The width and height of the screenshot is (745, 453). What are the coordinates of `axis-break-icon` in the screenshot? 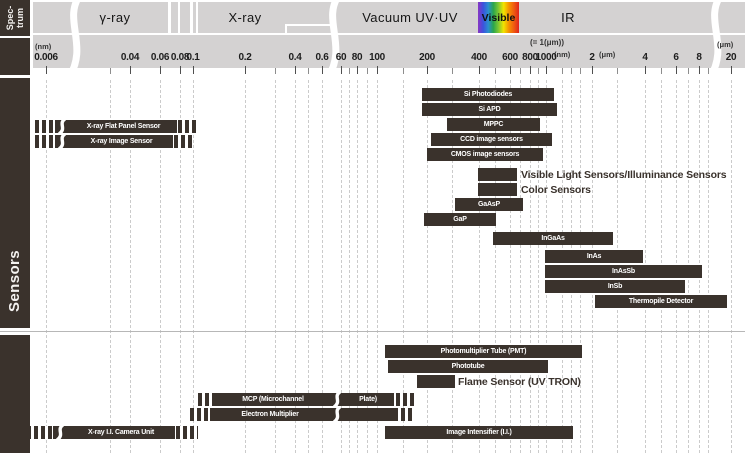 It's located at (714, 38).